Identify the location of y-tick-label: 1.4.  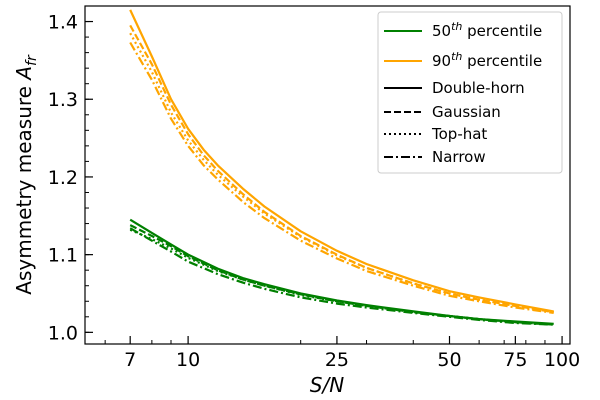
(63, 23).